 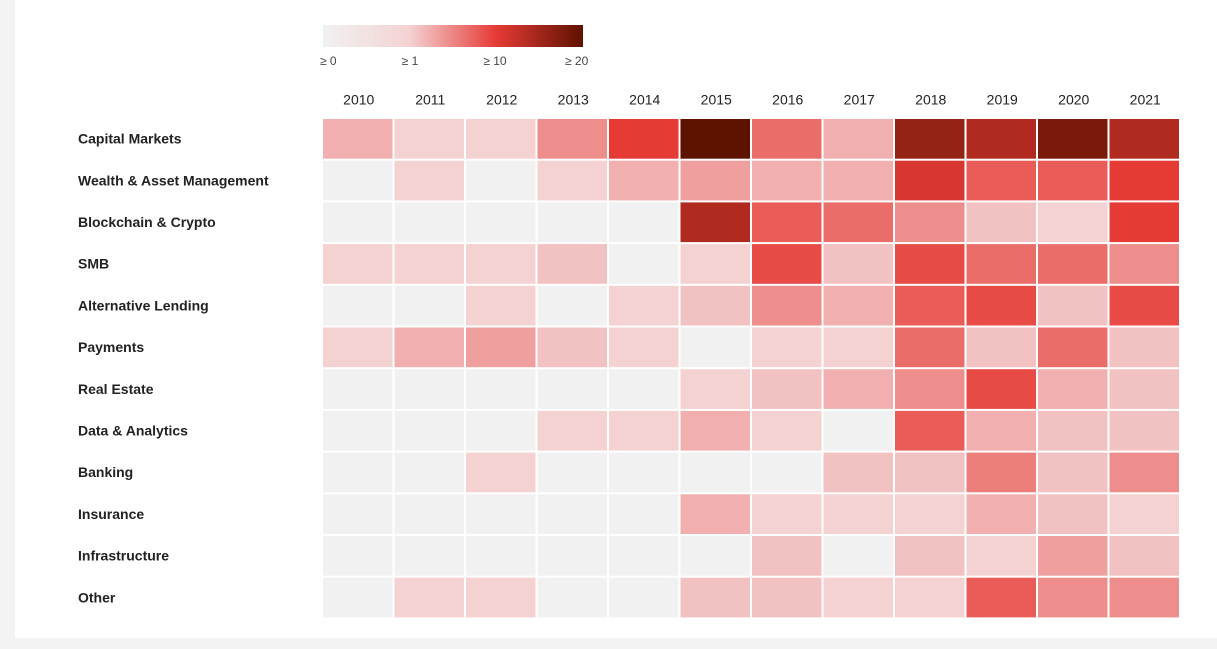 What do you see at coordinates (143, 305) in the screenshot?
I see `y-tick-label: Alternative Lending` at bounding box center [143, 305].